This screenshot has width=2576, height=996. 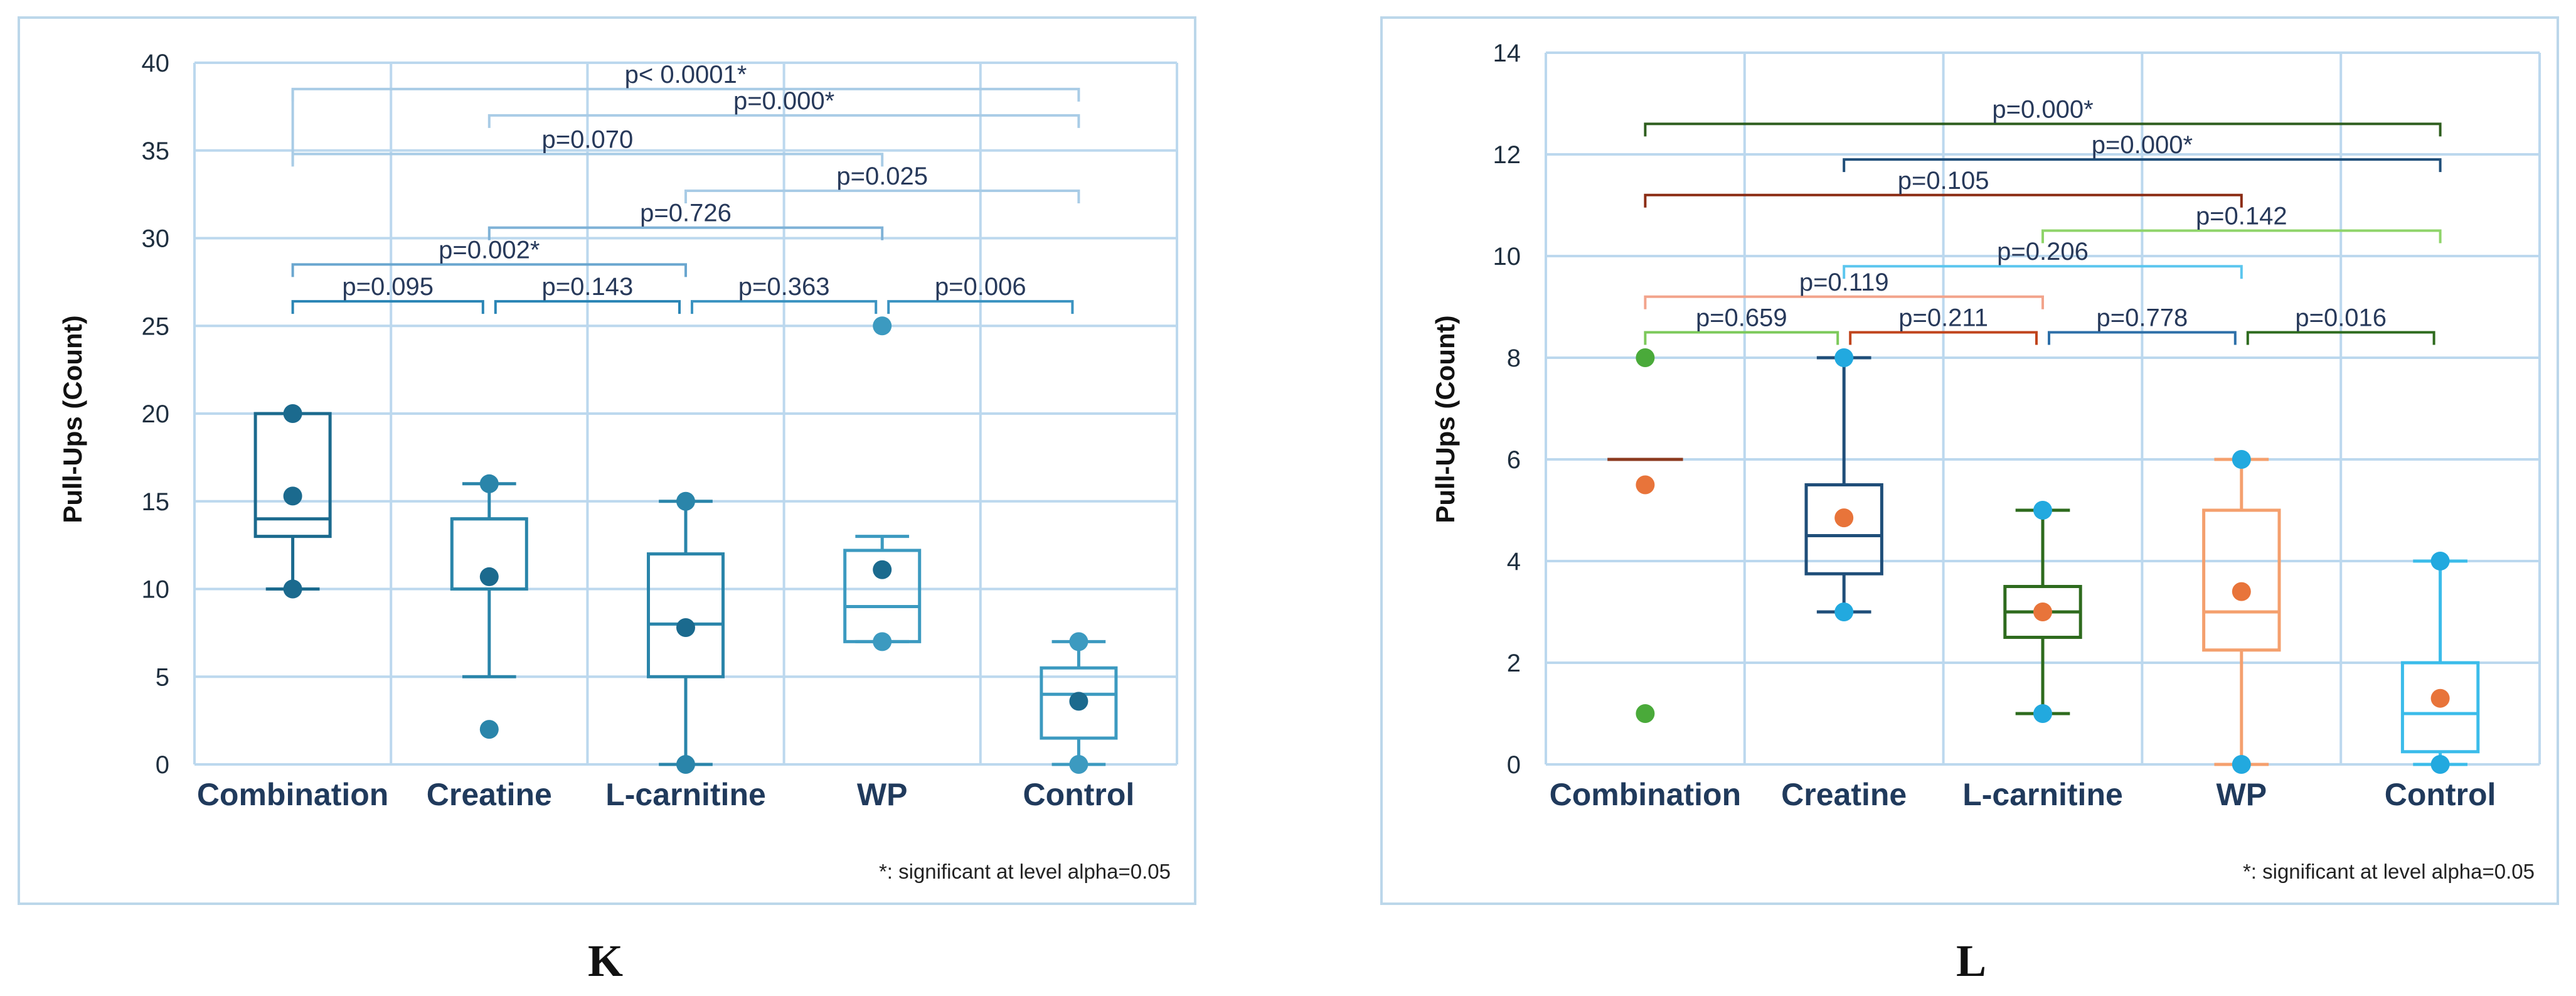 I want to click on y-tick-label: 35, so click(x=156, y=151).